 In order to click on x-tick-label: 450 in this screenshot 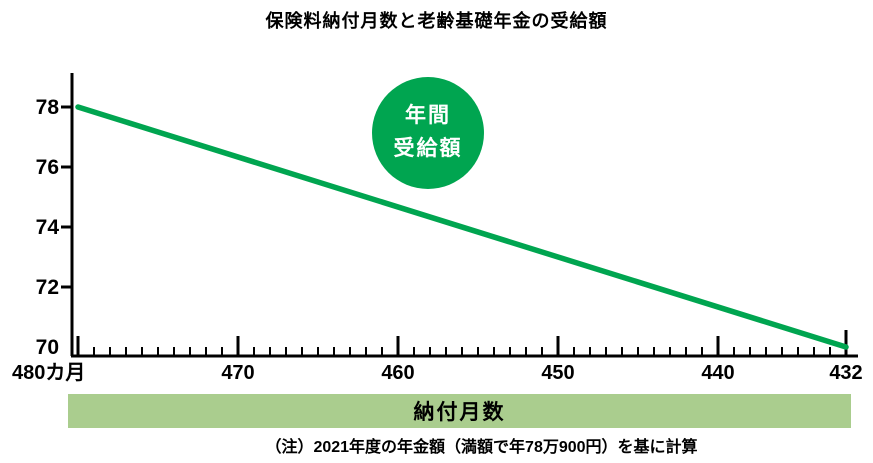, I will do `click(557, 373)`.